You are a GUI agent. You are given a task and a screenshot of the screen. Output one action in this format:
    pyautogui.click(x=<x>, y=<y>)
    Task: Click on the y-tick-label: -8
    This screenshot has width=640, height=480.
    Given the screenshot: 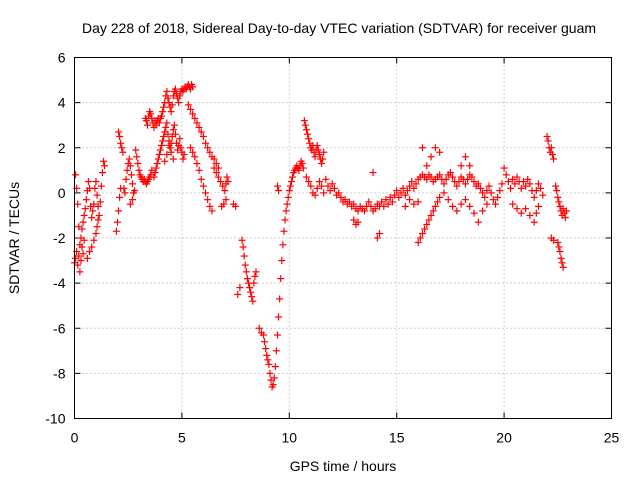 What is the action you would take?
    pyautogui.click(x=59, y=373)
    